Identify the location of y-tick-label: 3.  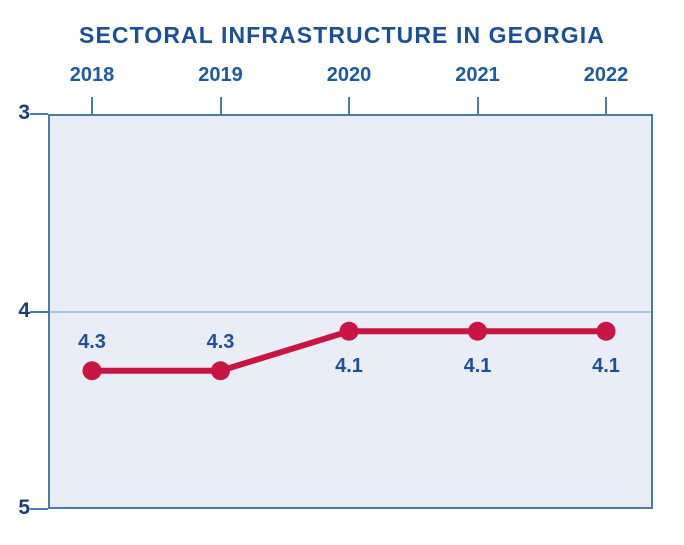
(24, 112).